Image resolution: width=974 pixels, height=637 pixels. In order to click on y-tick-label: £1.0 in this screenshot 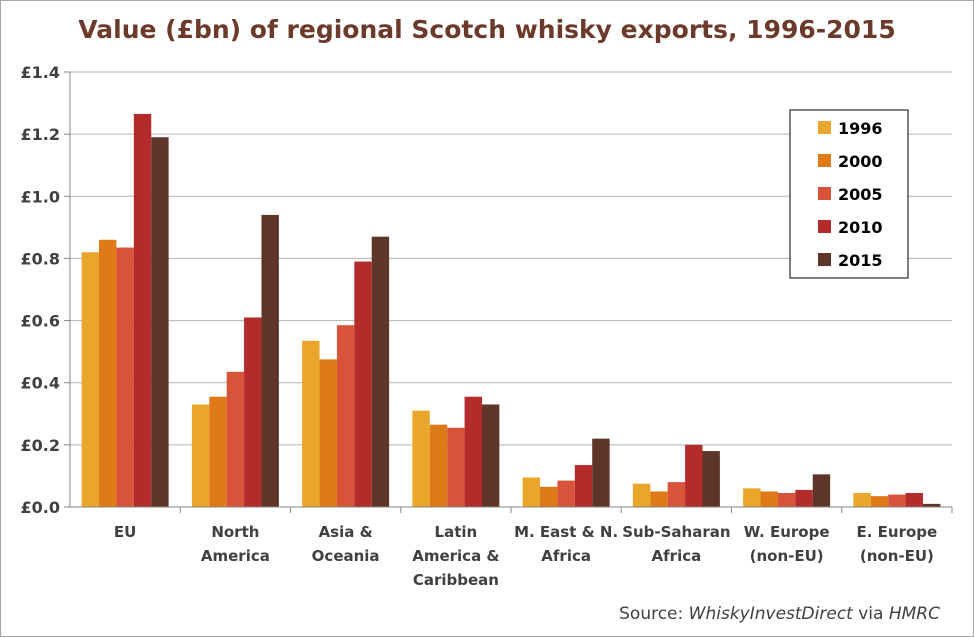, I will do `click(40, 196)`.